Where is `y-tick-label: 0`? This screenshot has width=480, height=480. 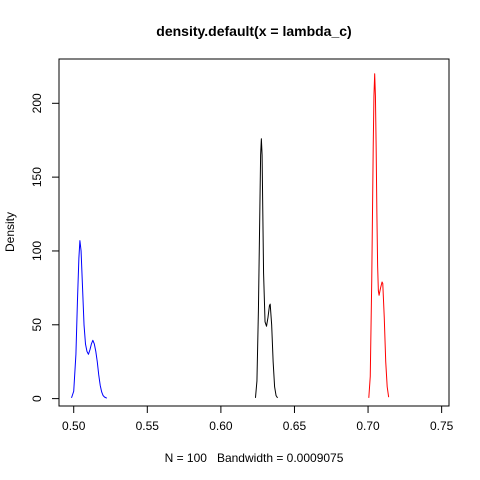
y-tick-label: 0 is located at coordinates (37, 398).